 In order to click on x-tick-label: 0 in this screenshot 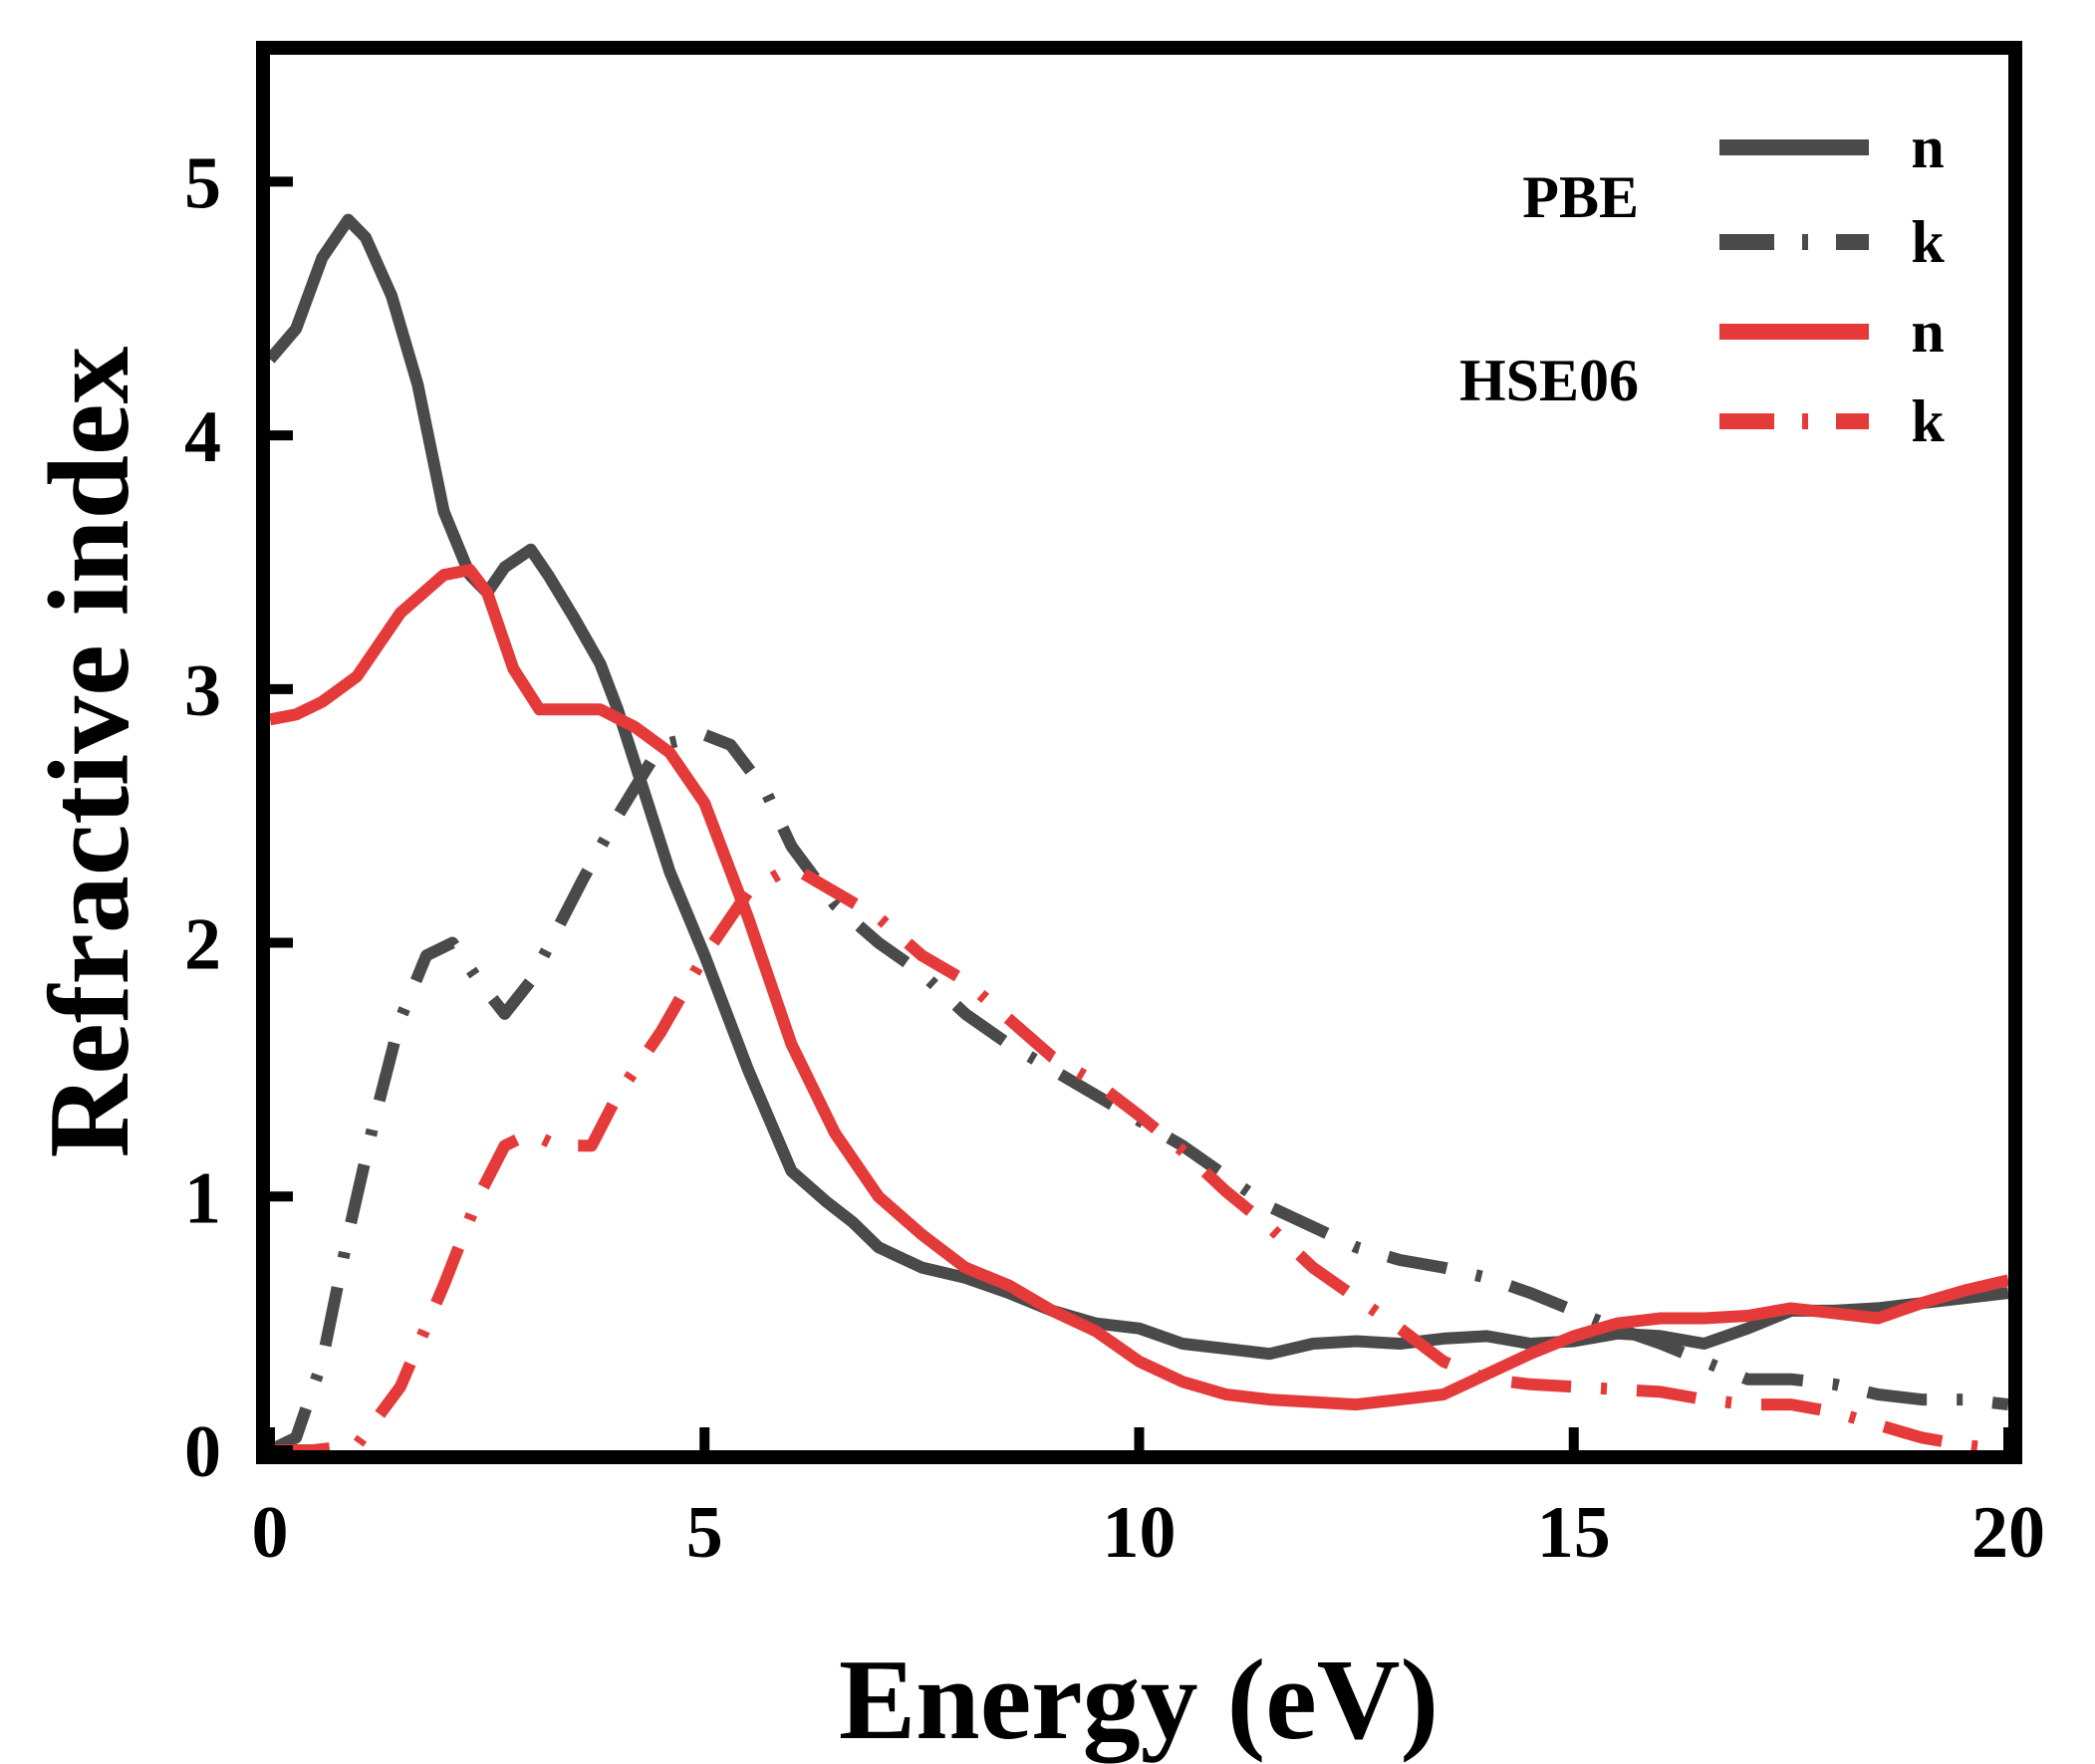, I will do `click(270, 1533)`.